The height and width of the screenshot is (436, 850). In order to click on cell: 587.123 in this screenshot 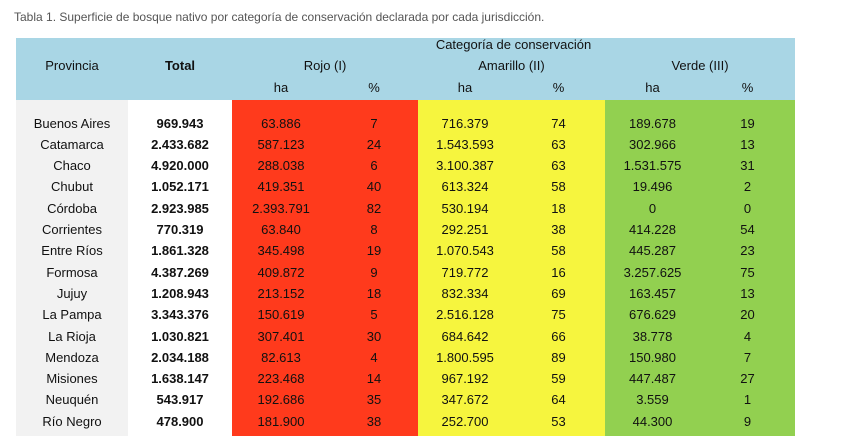, I will do `click(281, 144)`.